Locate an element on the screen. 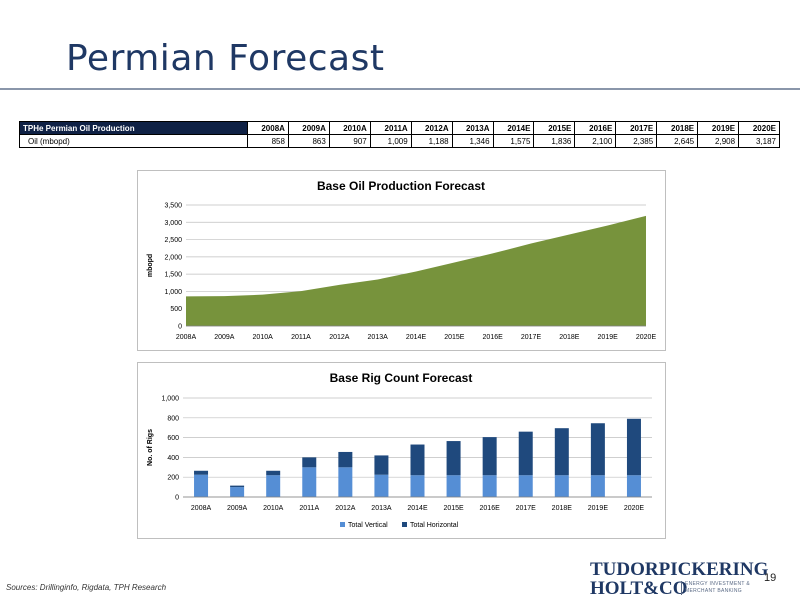  table-year-header: 2013A is located at coordinates (472, 128).